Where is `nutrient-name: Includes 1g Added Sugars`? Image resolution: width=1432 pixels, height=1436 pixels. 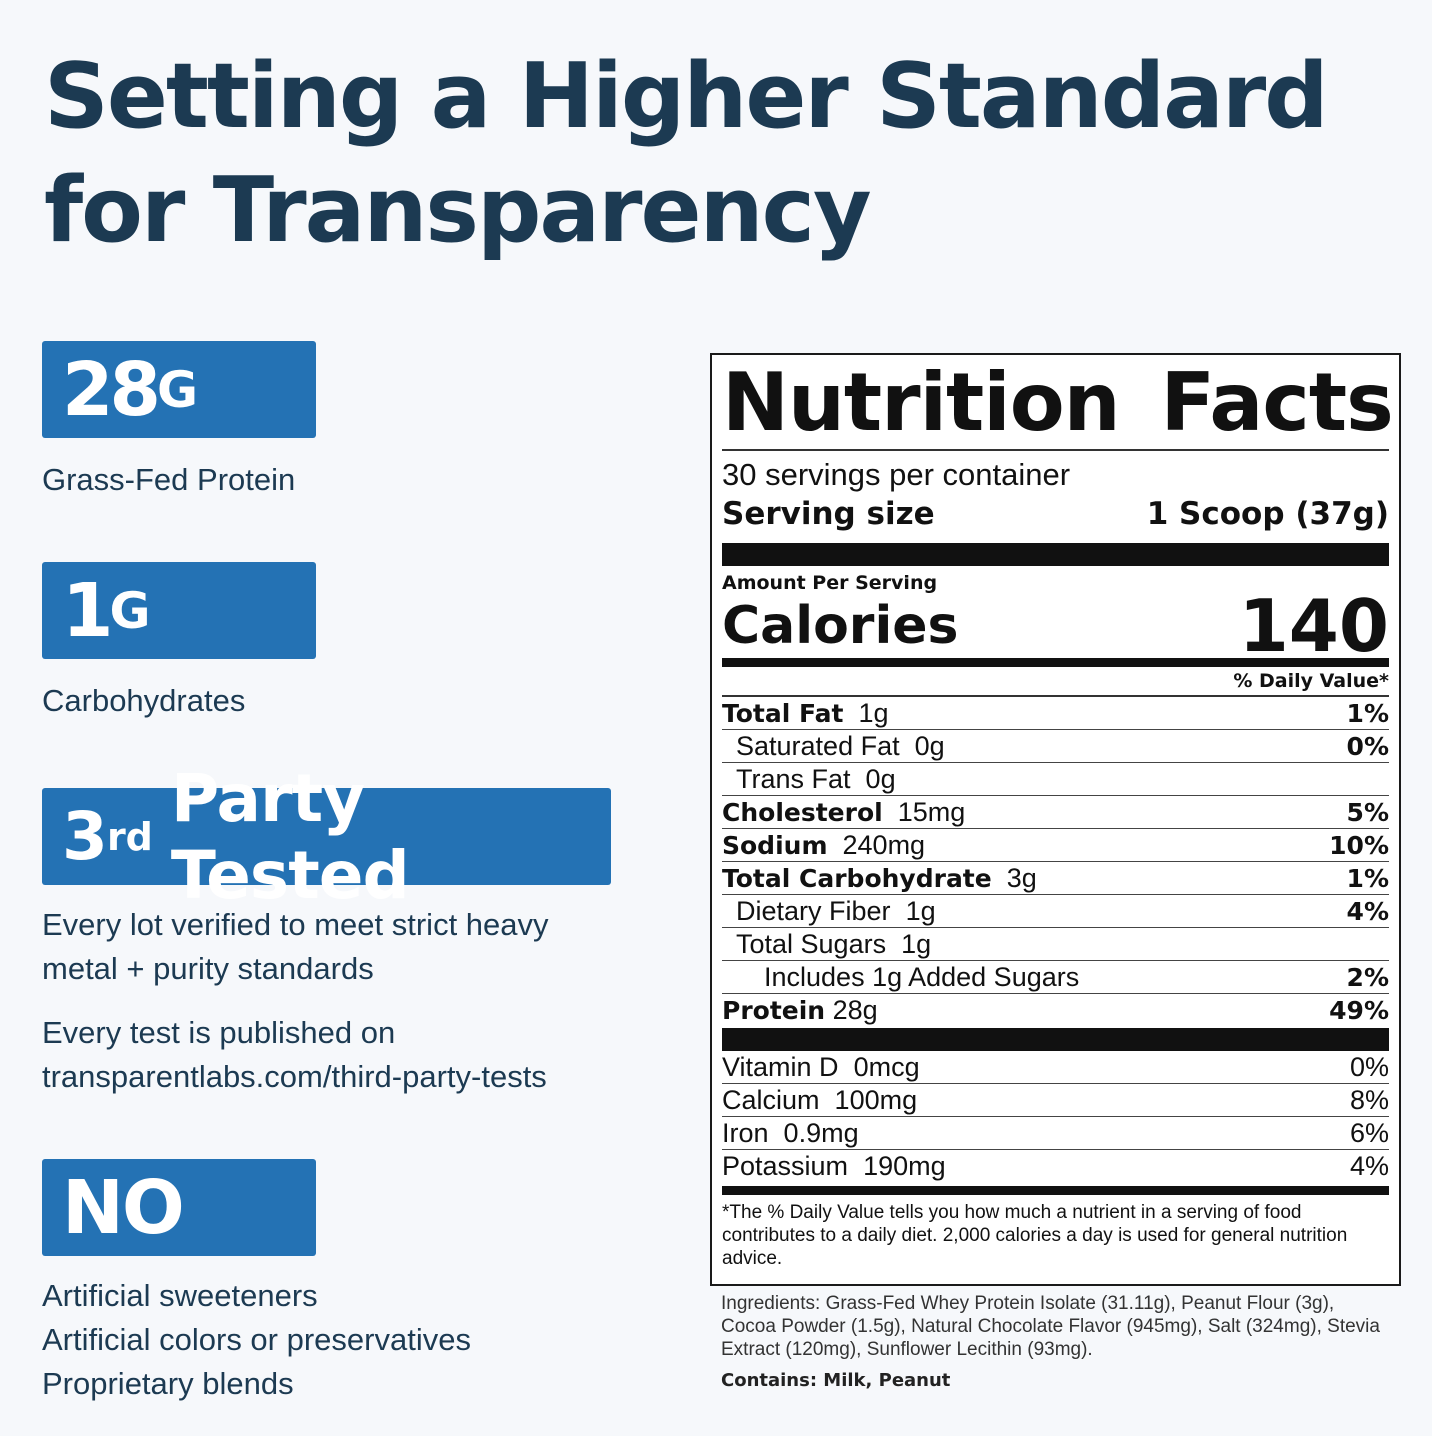
nutrient-name: Includes 1g Added Sugars is located at coordinates (922, 976).